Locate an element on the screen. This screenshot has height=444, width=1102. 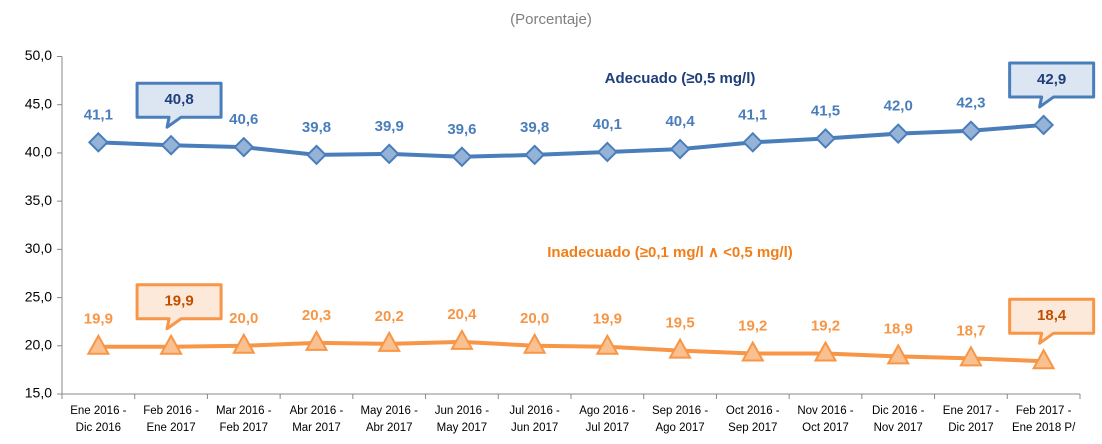
x-tick-label-line: Feb 2017 - is located at coordinates (1044, 411).